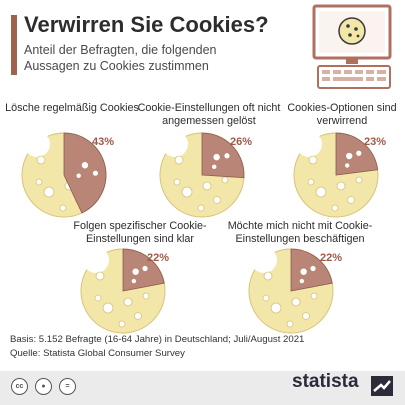 The height and width of the screenshot is (405, 405). I want to click on statista-logo: statista, so click(325, 381).